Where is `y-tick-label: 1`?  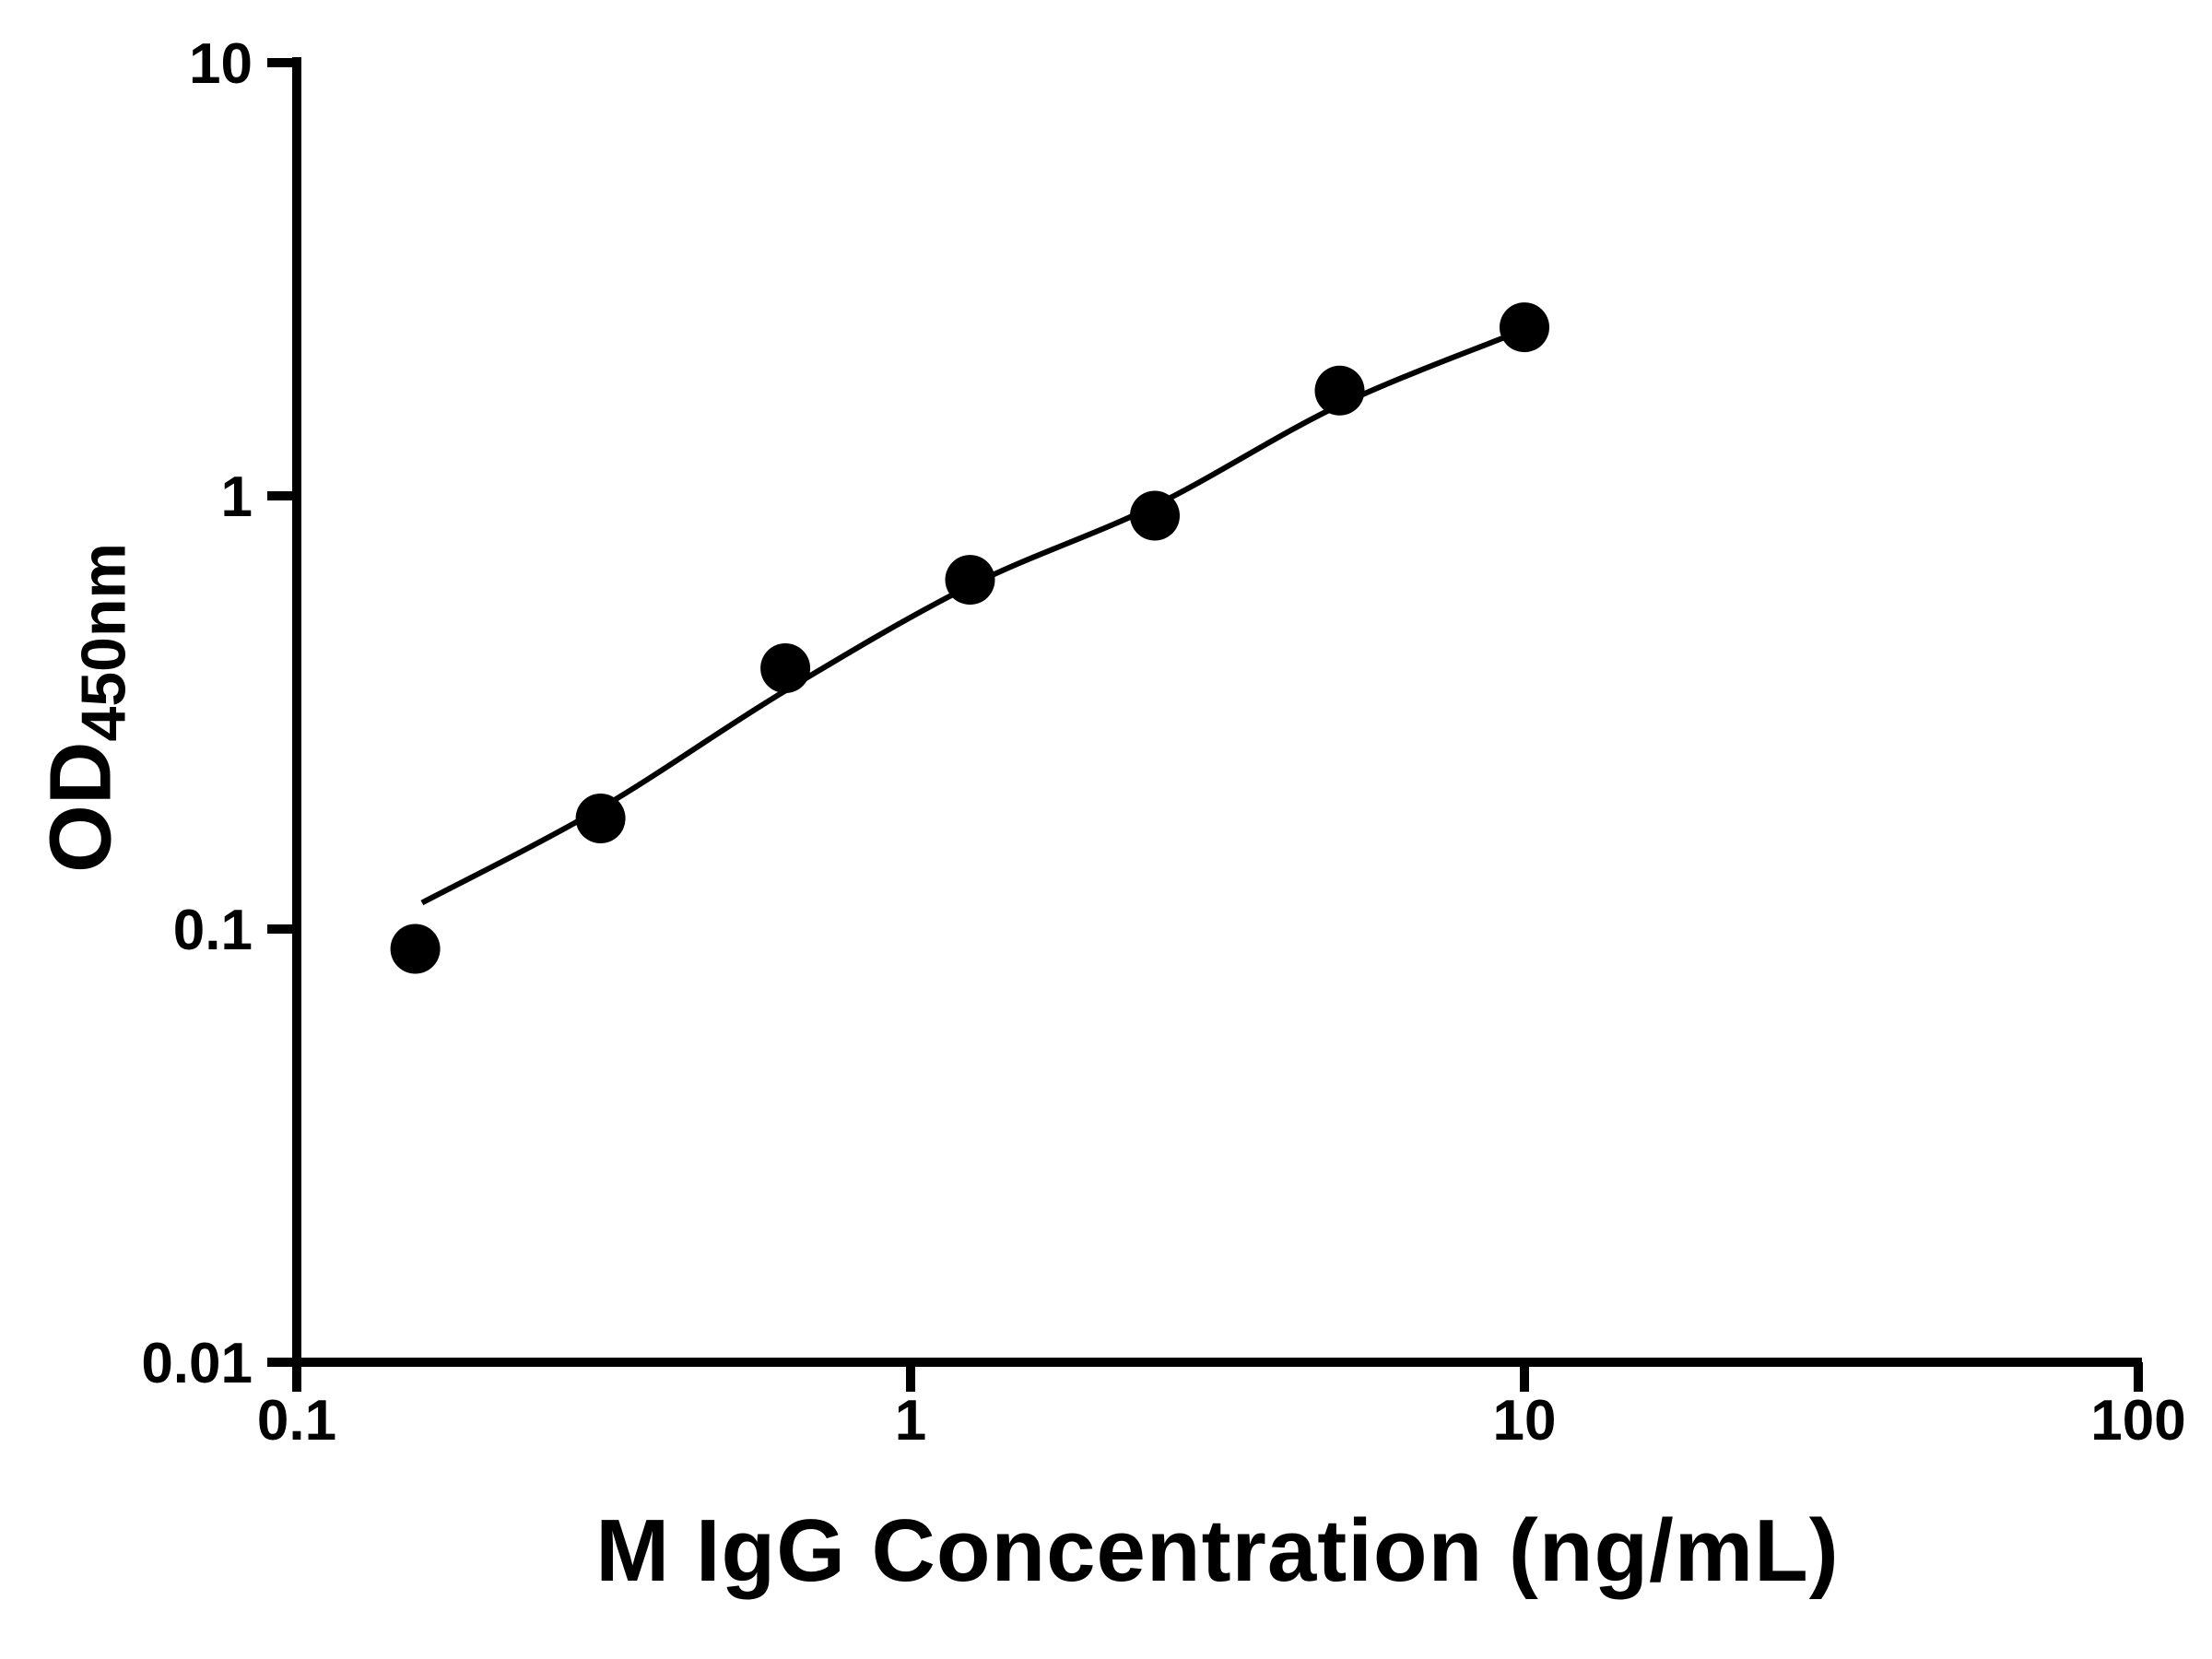 y-tick-label: 1 is located at coordinates (237, 497).